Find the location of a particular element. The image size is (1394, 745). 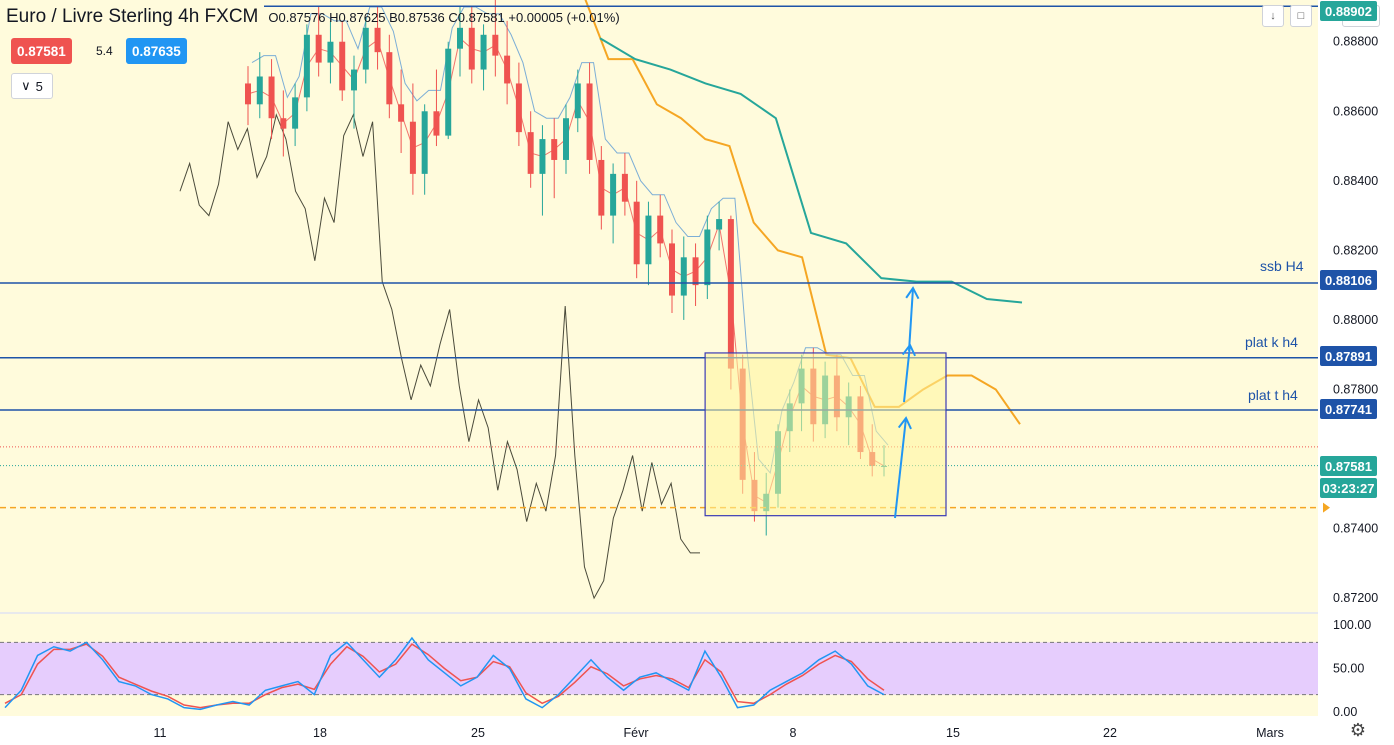

plat-k-line-tag: plat k h4 is located at coordinates (1271, 342).